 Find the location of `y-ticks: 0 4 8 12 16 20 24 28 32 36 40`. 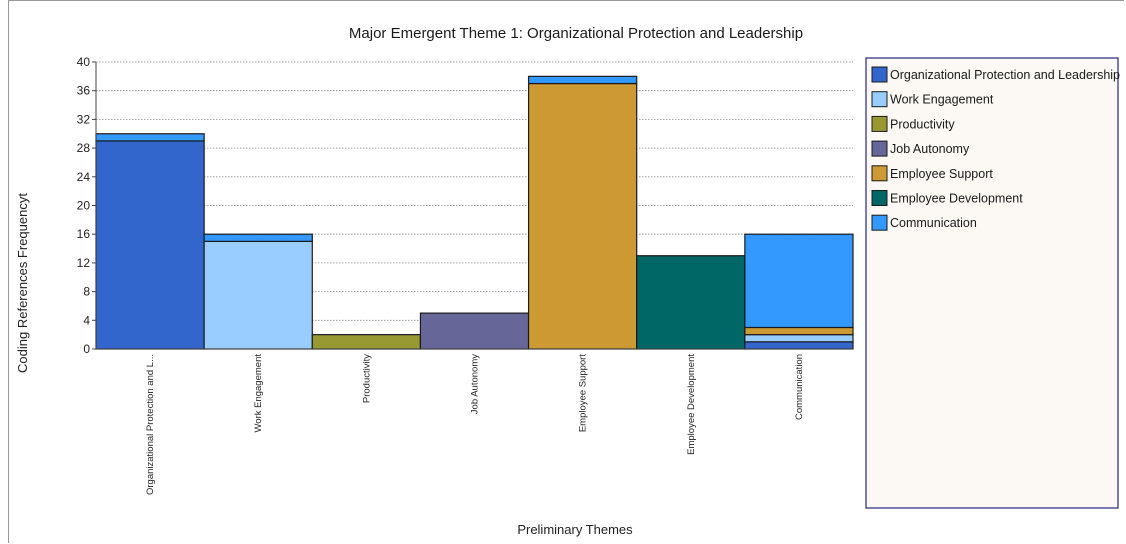

y-ticks: 0 4 8 12 16 20 24 28 32 36 40 is located at coordinates (86, 205).